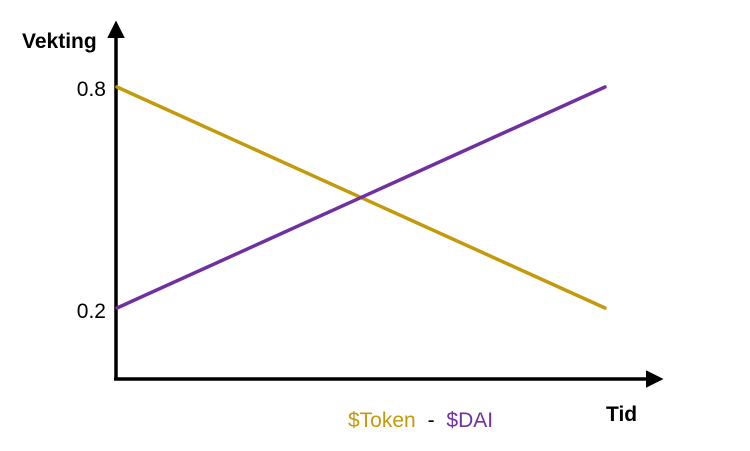 The image size is (750, 451). Describe the element at coordinates (621, 414) in the screenshot. I see `x-axis-title: Tid` at that location.